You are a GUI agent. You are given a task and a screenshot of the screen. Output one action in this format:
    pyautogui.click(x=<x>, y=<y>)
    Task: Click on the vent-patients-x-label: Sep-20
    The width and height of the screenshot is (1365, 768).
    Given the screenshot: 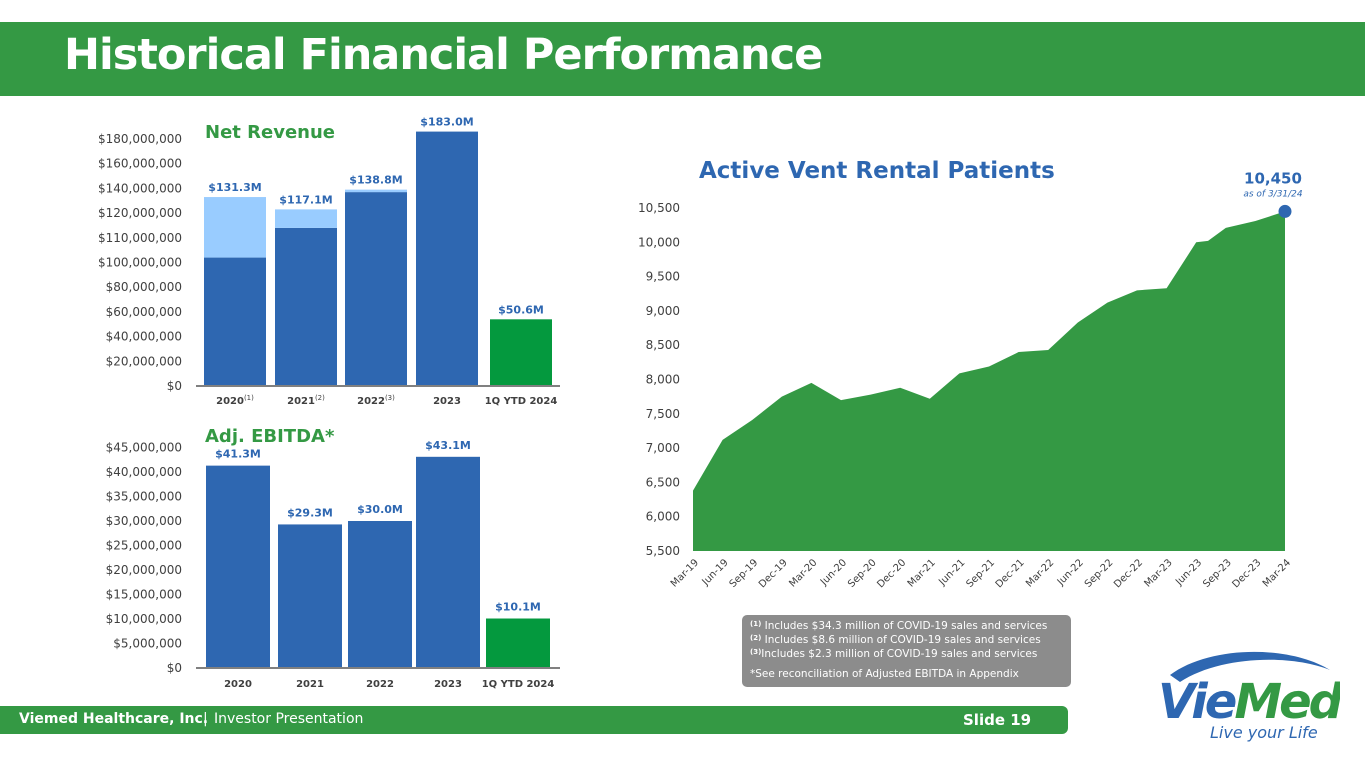 What is the action you would take?
    pyautogui.click(x=862, y=573)
    